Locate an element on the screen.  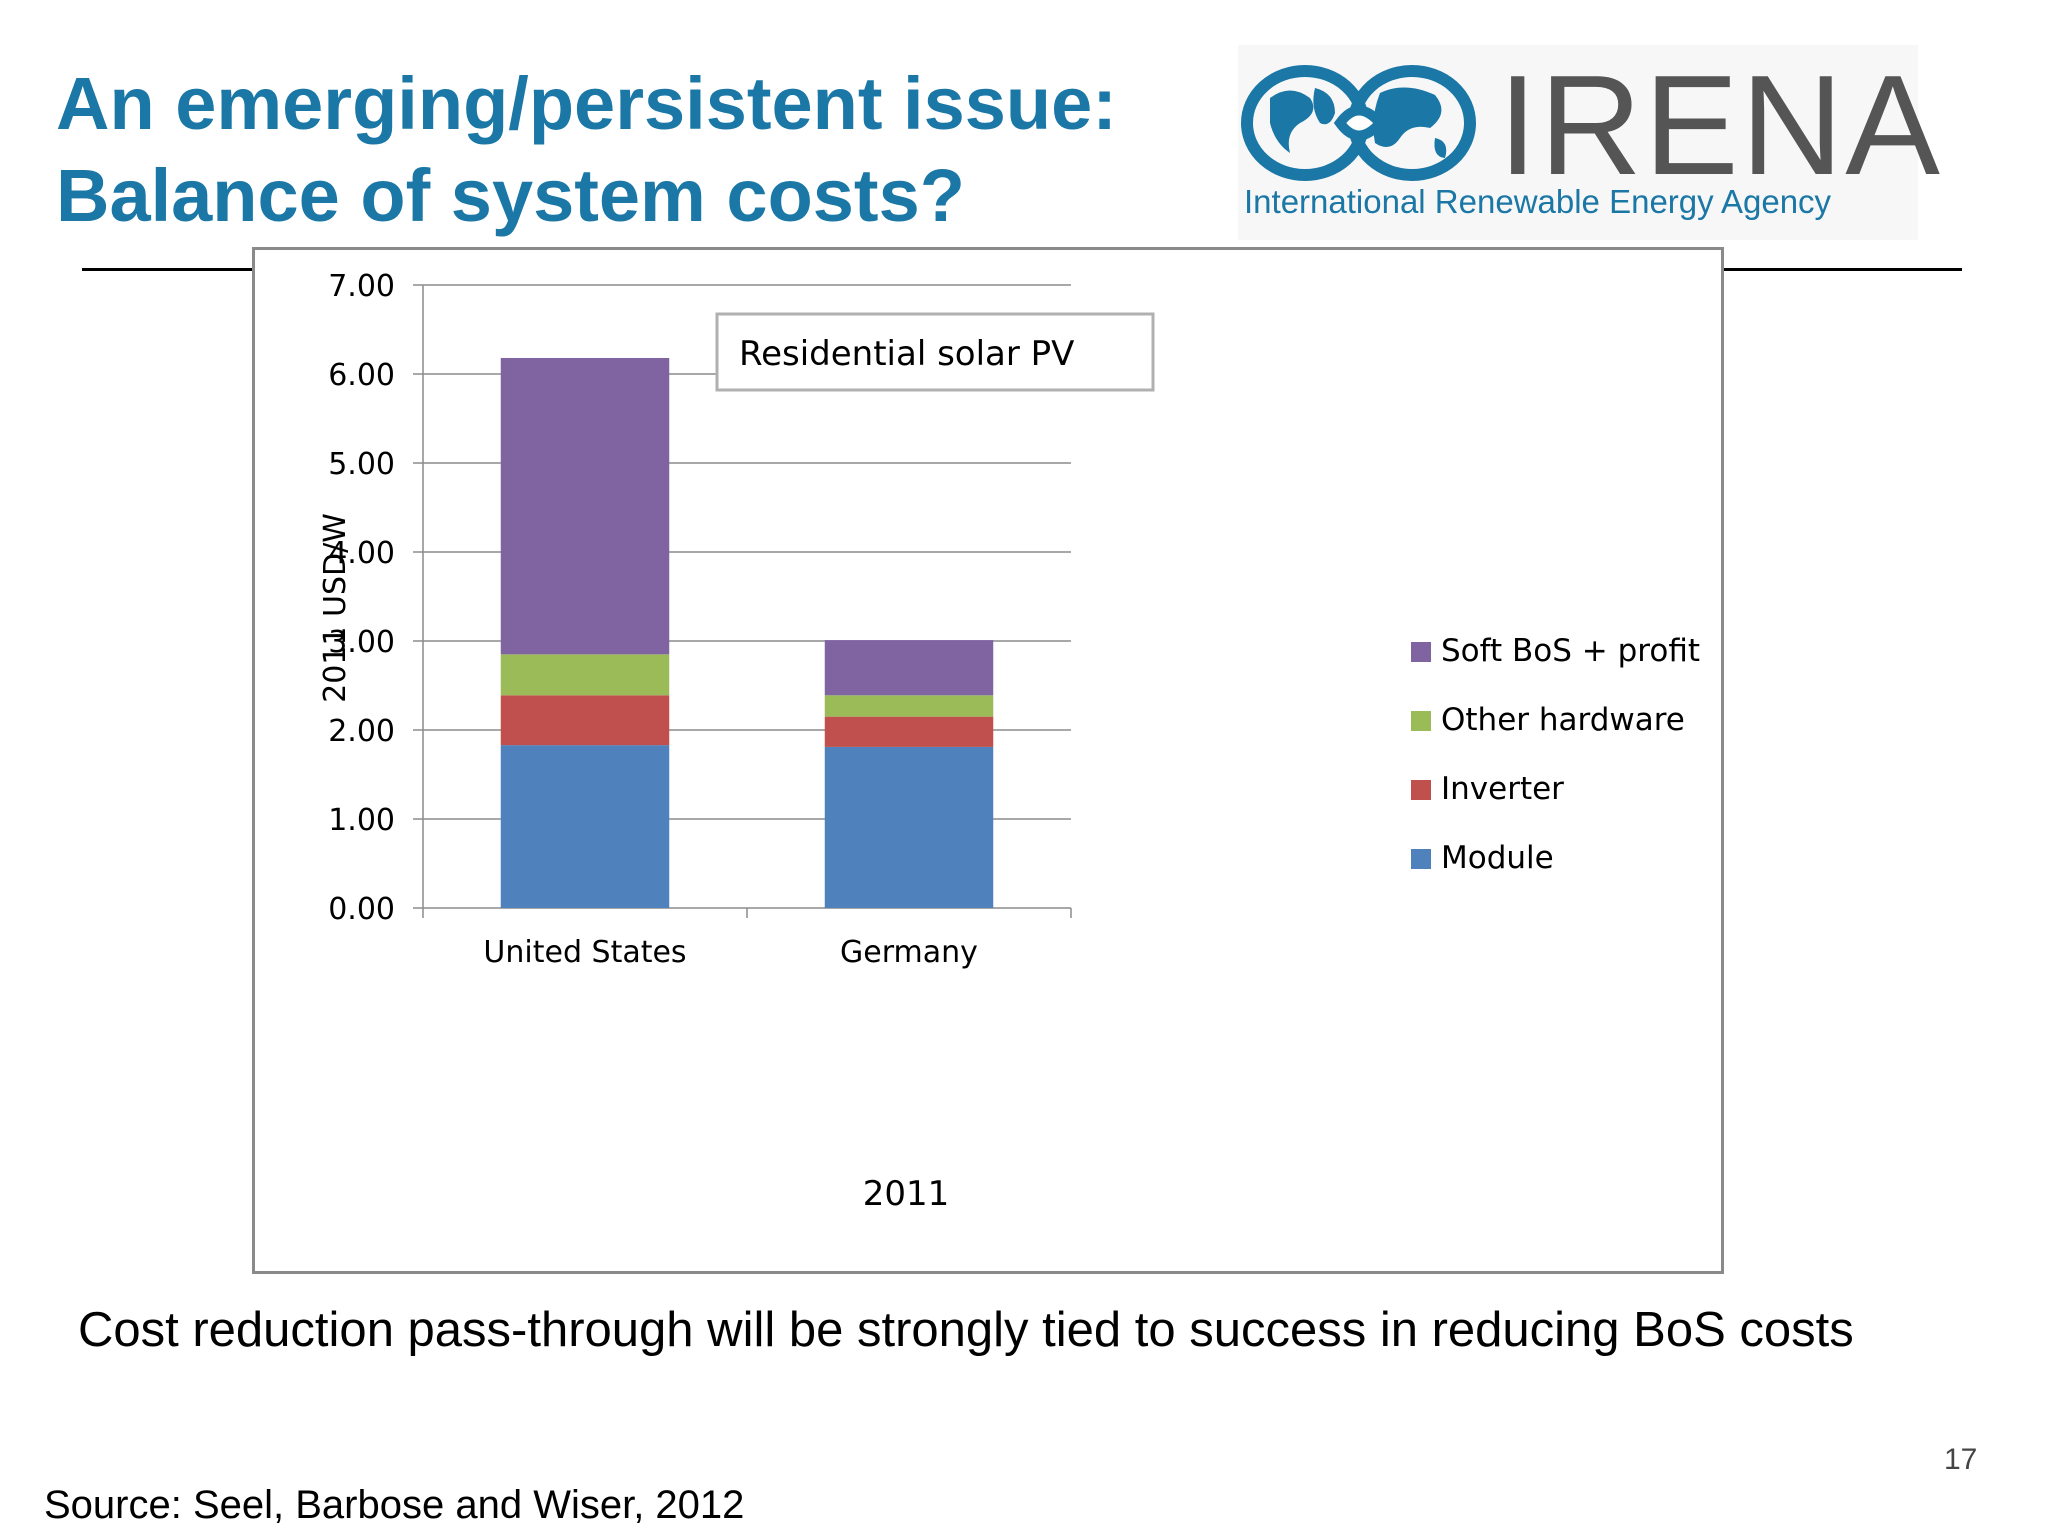
y-tick-label: 1.00 is located at coordinates (361, 820).